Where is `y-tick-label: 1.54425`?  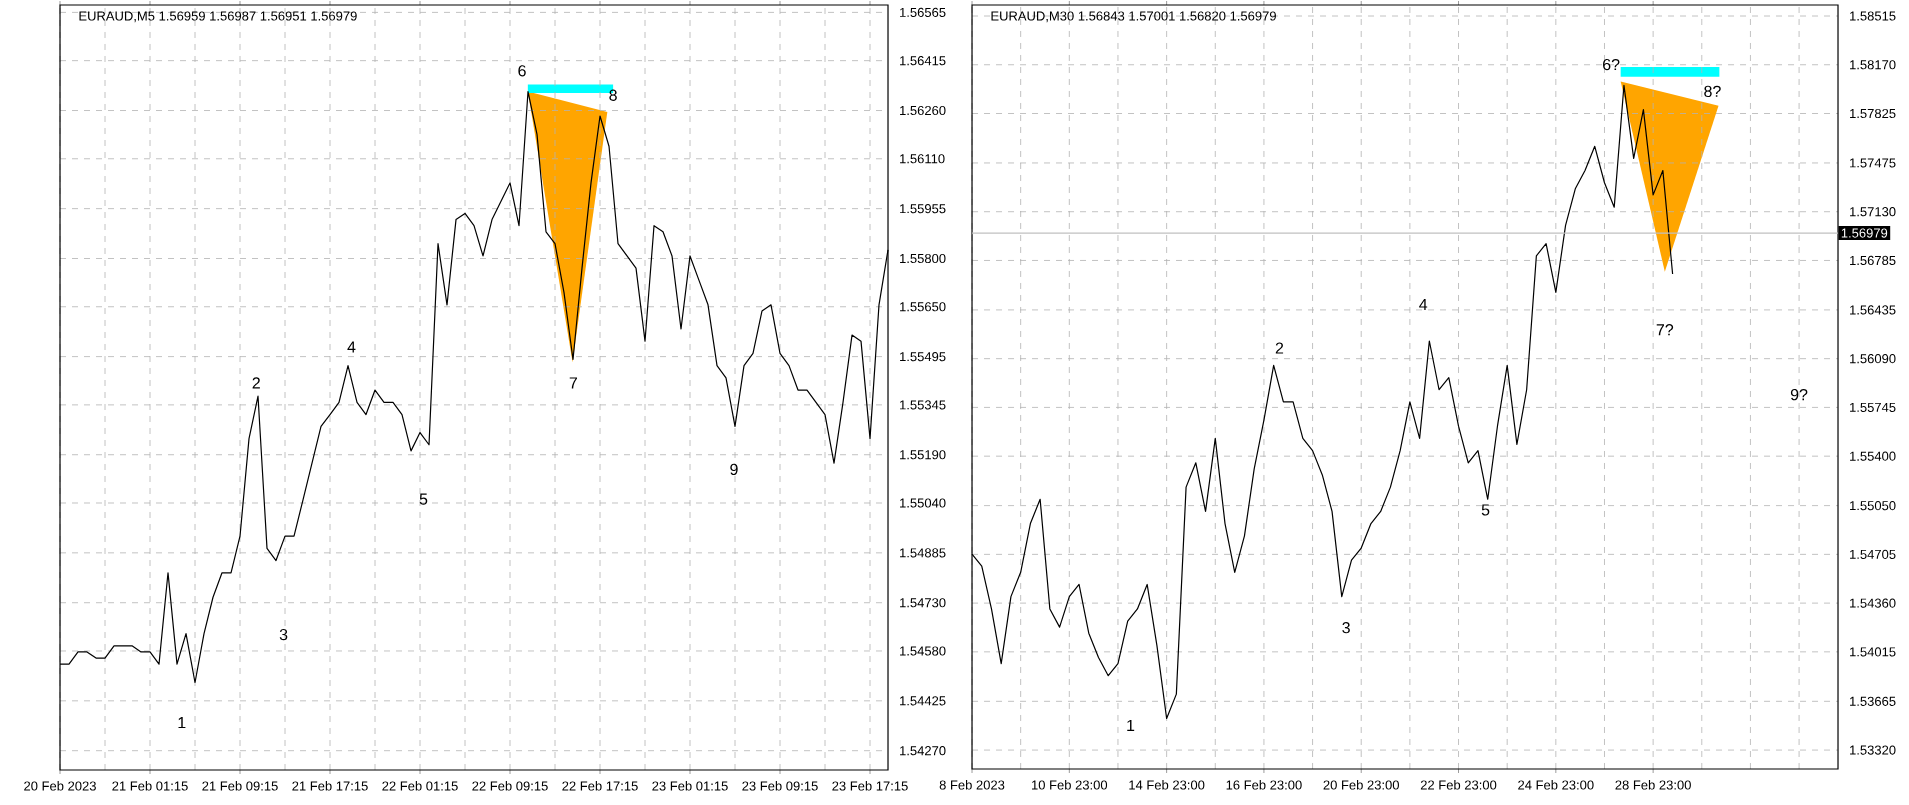 y-tick-label: 1.54425 is located at coordinates (923, 701).